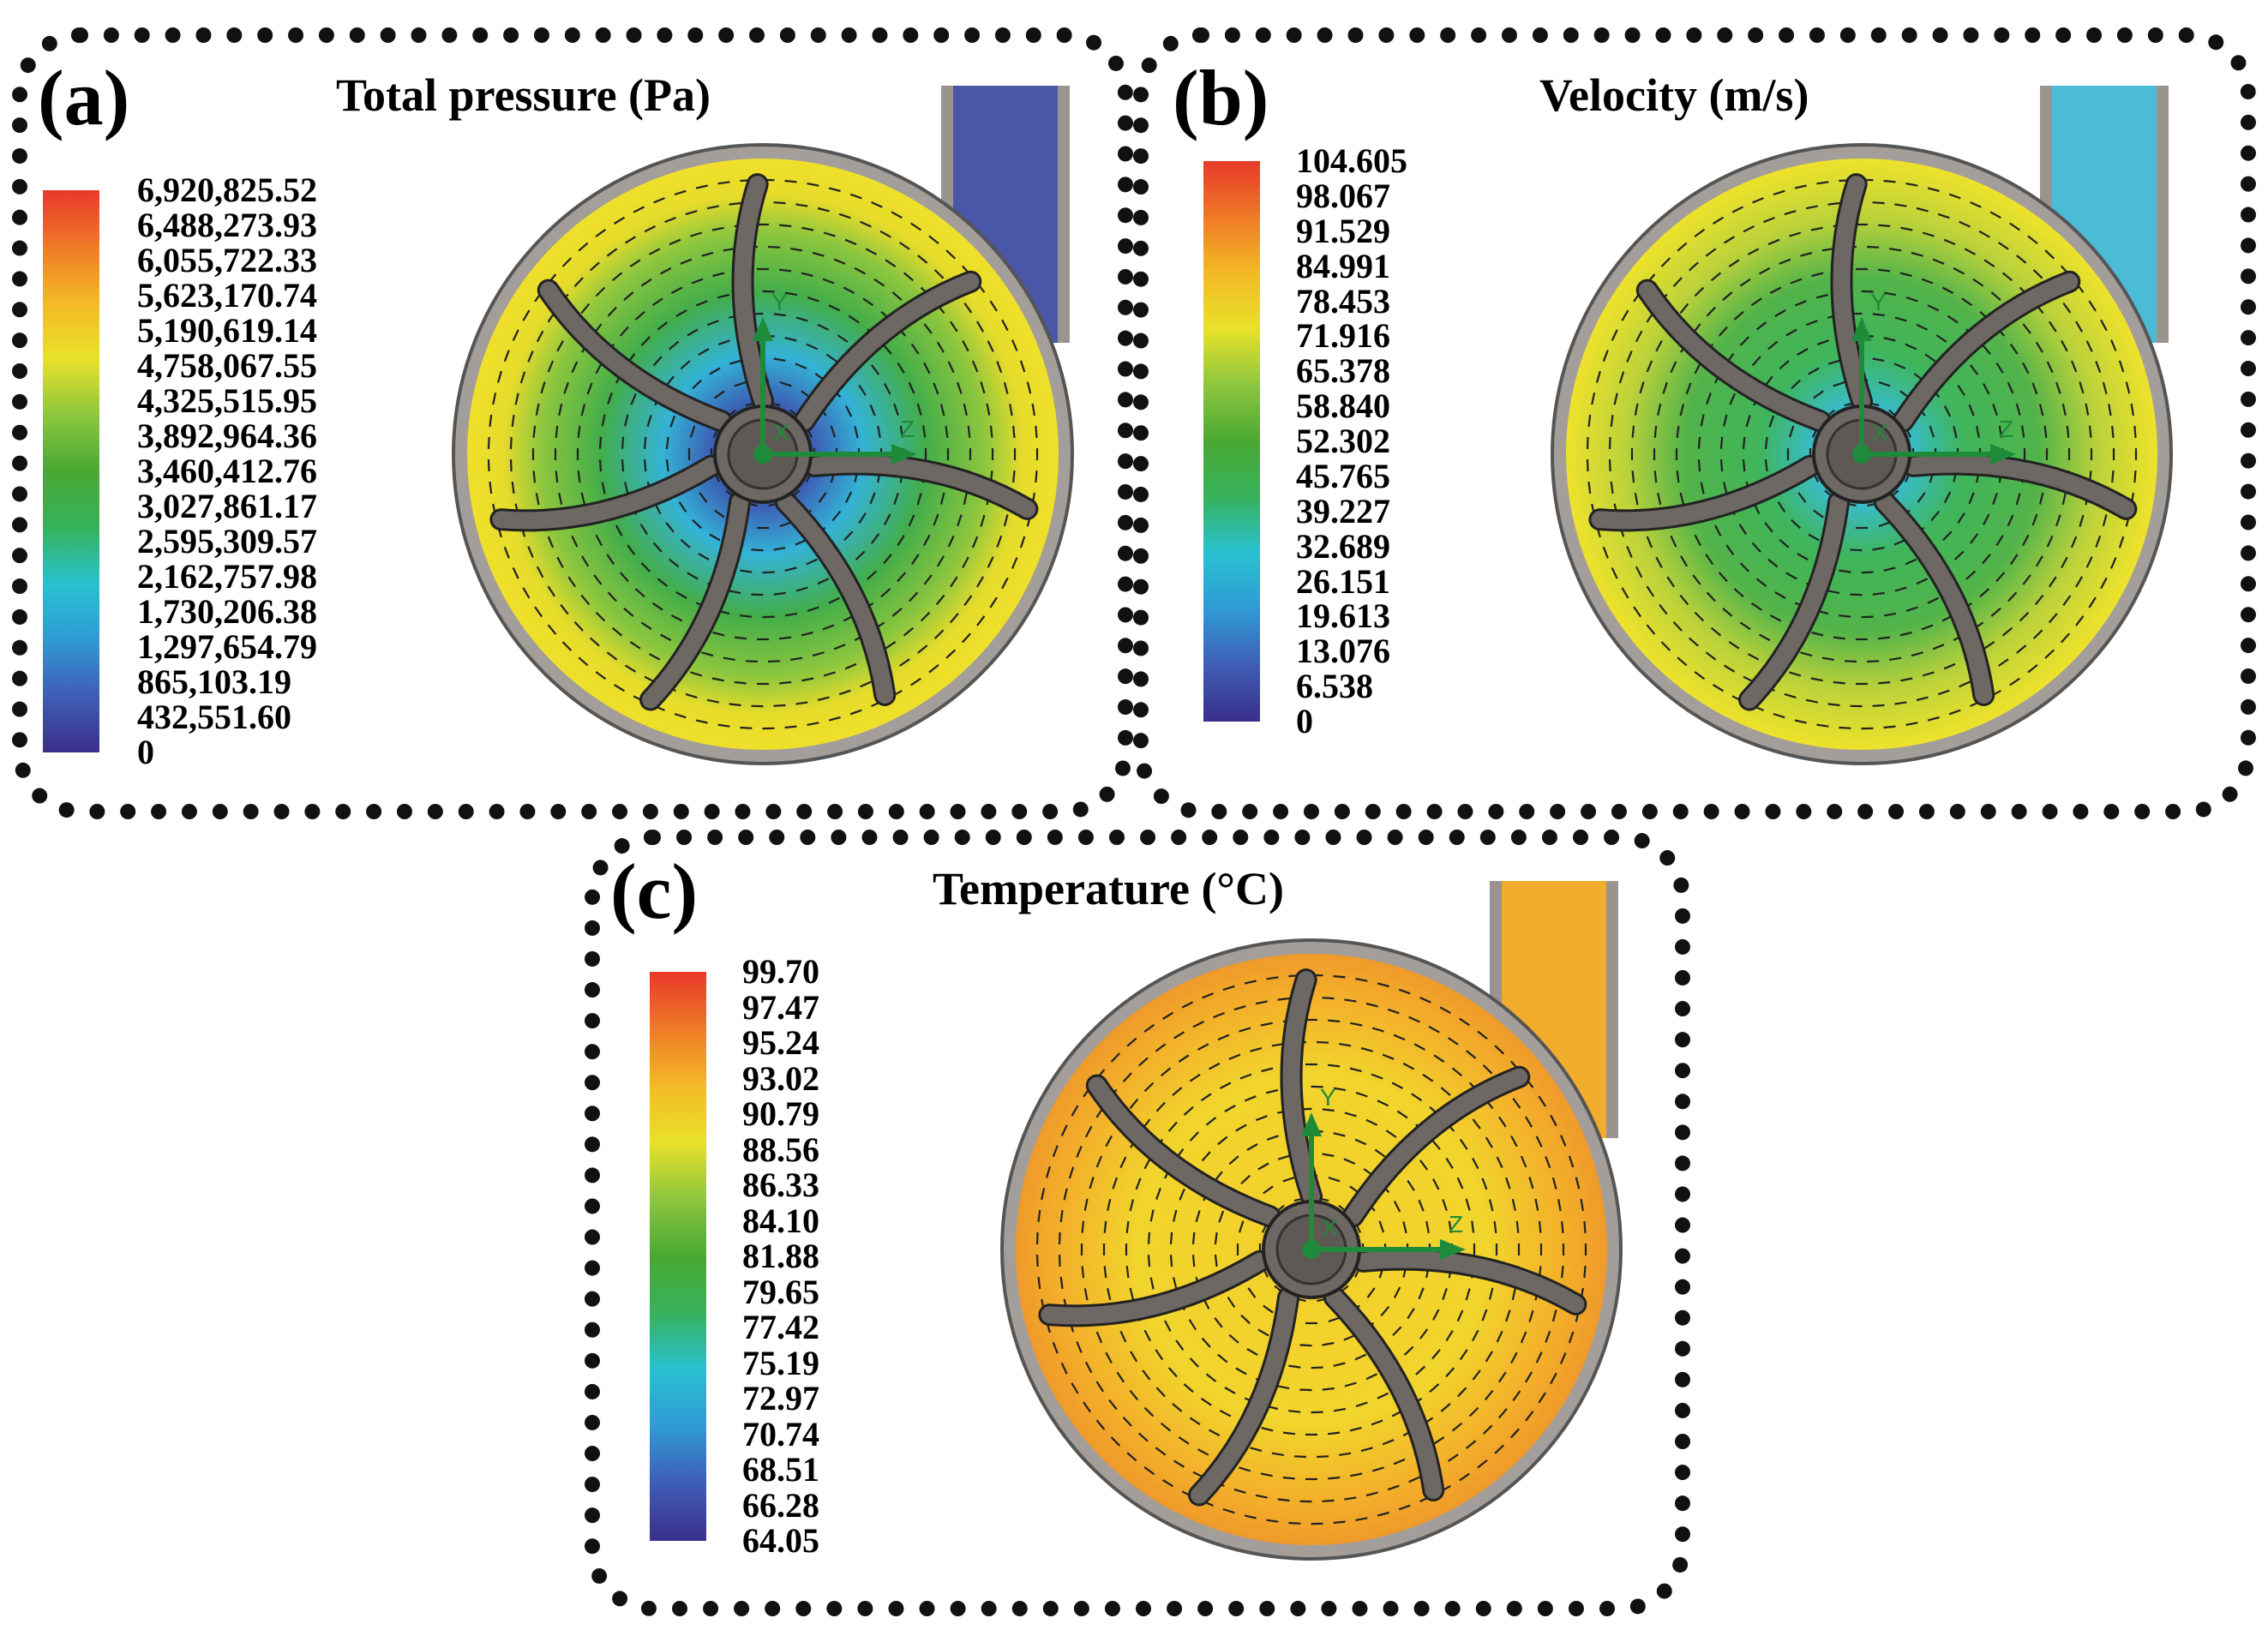 The image size is (2268, 1630). I want to click on scale-tick-label: 6,055,722.33, so click(227, 260).